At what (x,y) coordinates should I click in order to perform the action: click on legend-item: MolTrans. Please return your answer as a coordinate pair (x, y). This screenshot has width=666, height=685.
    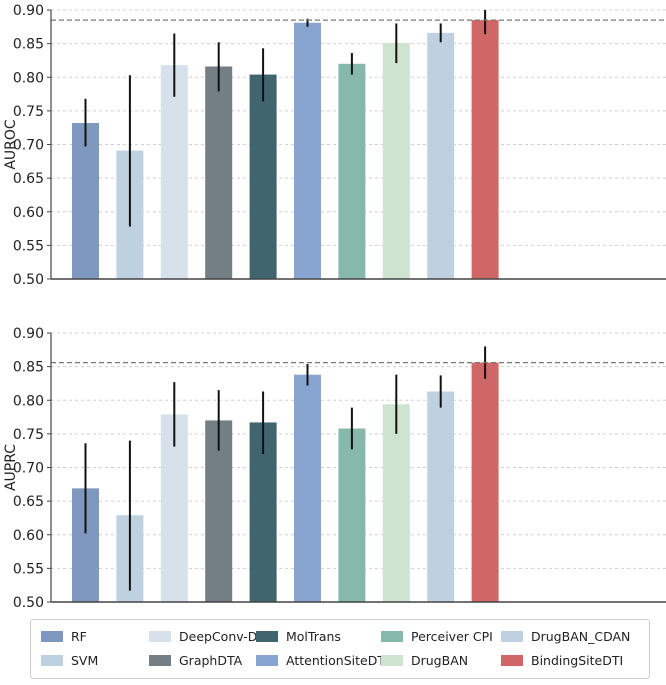
    Looking at the image, I should click on (298, 636).